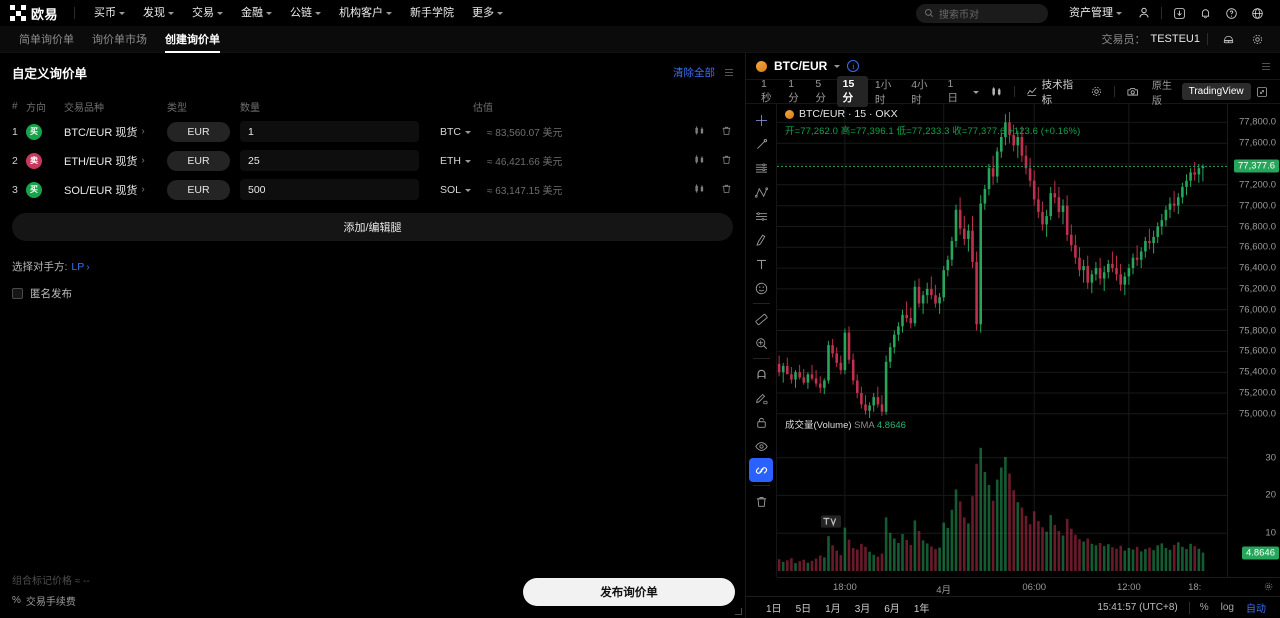  What do you see at coordinates (853, 66) in the screenshot?
I see `info-icon: i` at bounding box center [853, 66].